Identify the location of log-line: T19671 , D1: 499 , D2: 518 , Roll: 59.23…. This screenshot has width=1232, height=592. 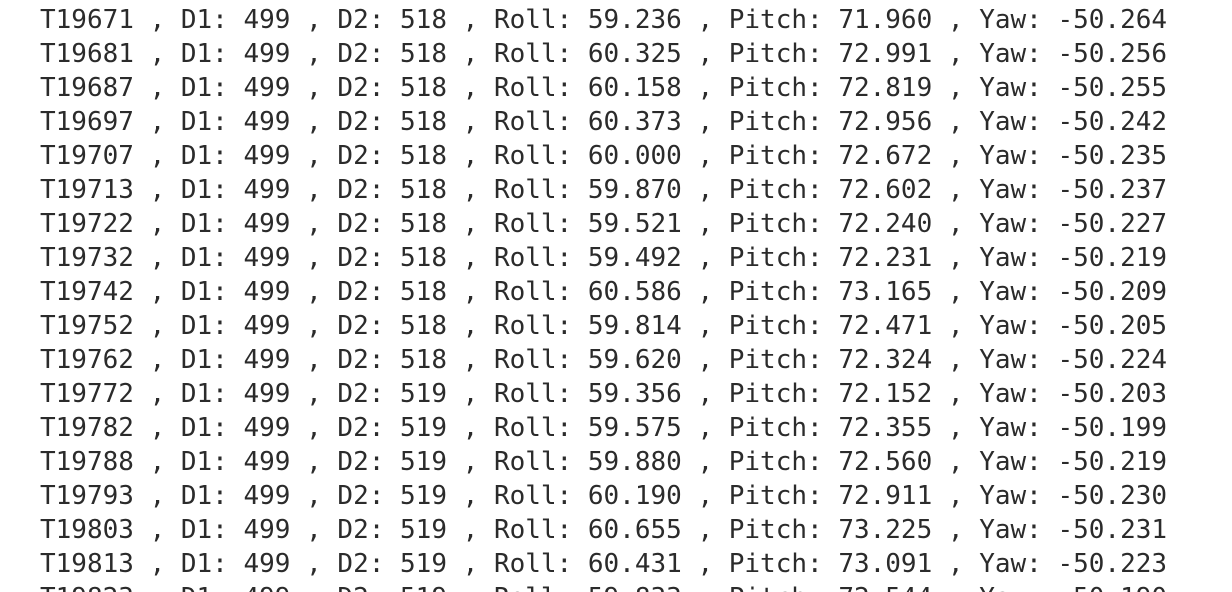
(604, 20).